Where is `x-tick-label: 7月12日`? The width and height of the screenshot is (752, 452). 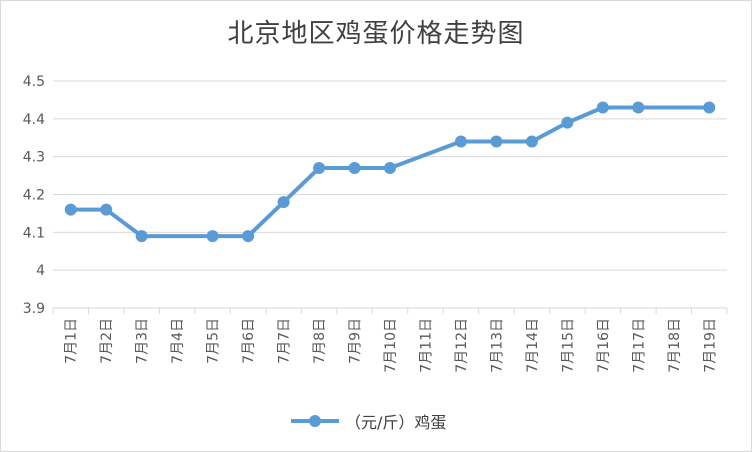
x-tick-label: 7月12日 is located at coordinates (462, 345).